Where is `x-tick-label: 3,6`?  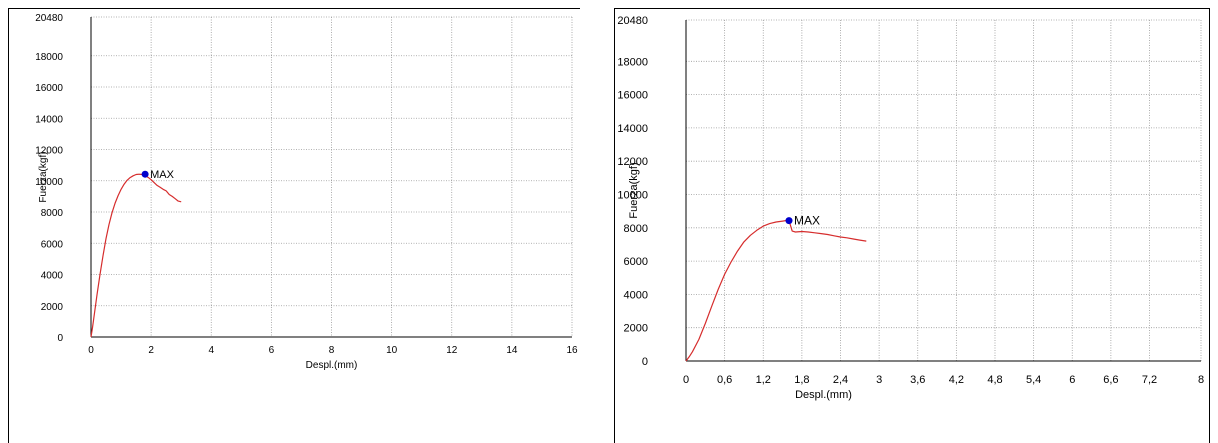 x-tick-label: 3,6 is located at coordinates (917, 380).